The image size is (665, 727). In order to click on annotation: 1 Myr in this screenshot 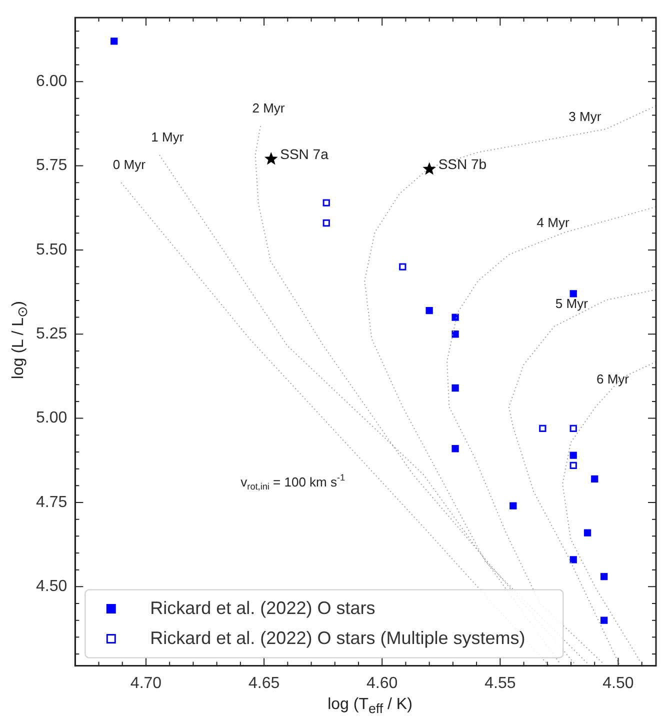, I will do `click(167, 137)`.